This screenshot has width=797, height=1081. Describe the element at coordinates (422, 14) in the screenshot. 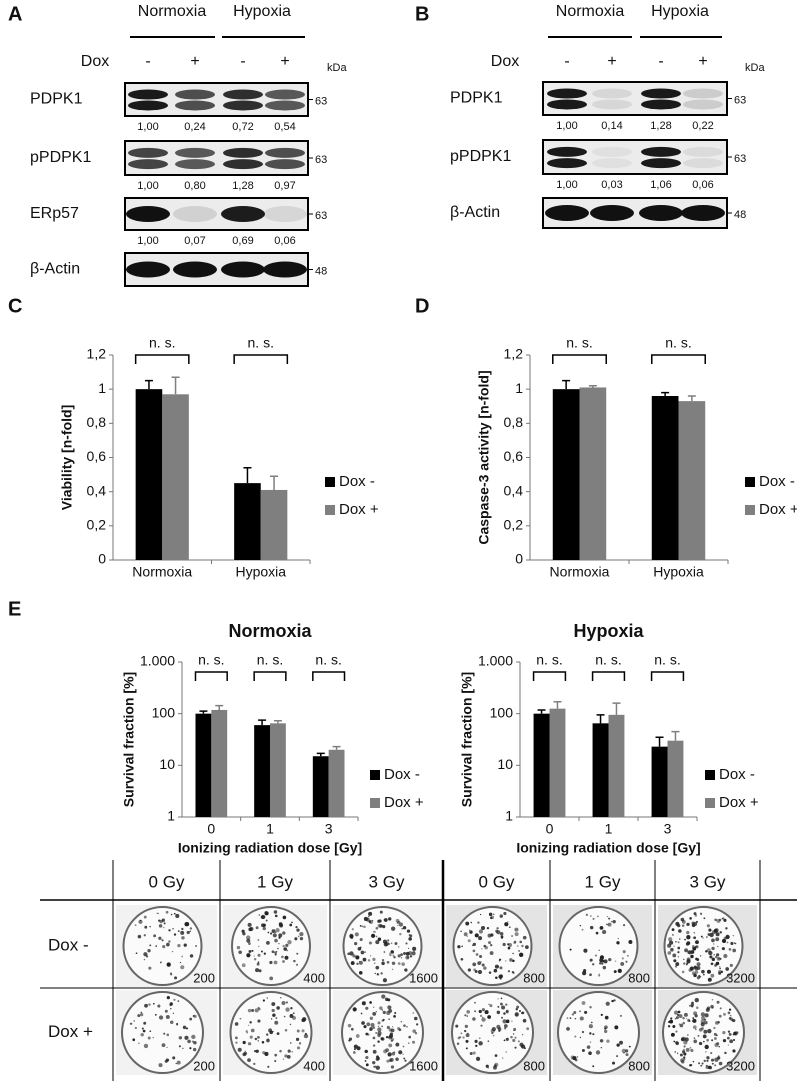

I see `panel-label: B` at that location.